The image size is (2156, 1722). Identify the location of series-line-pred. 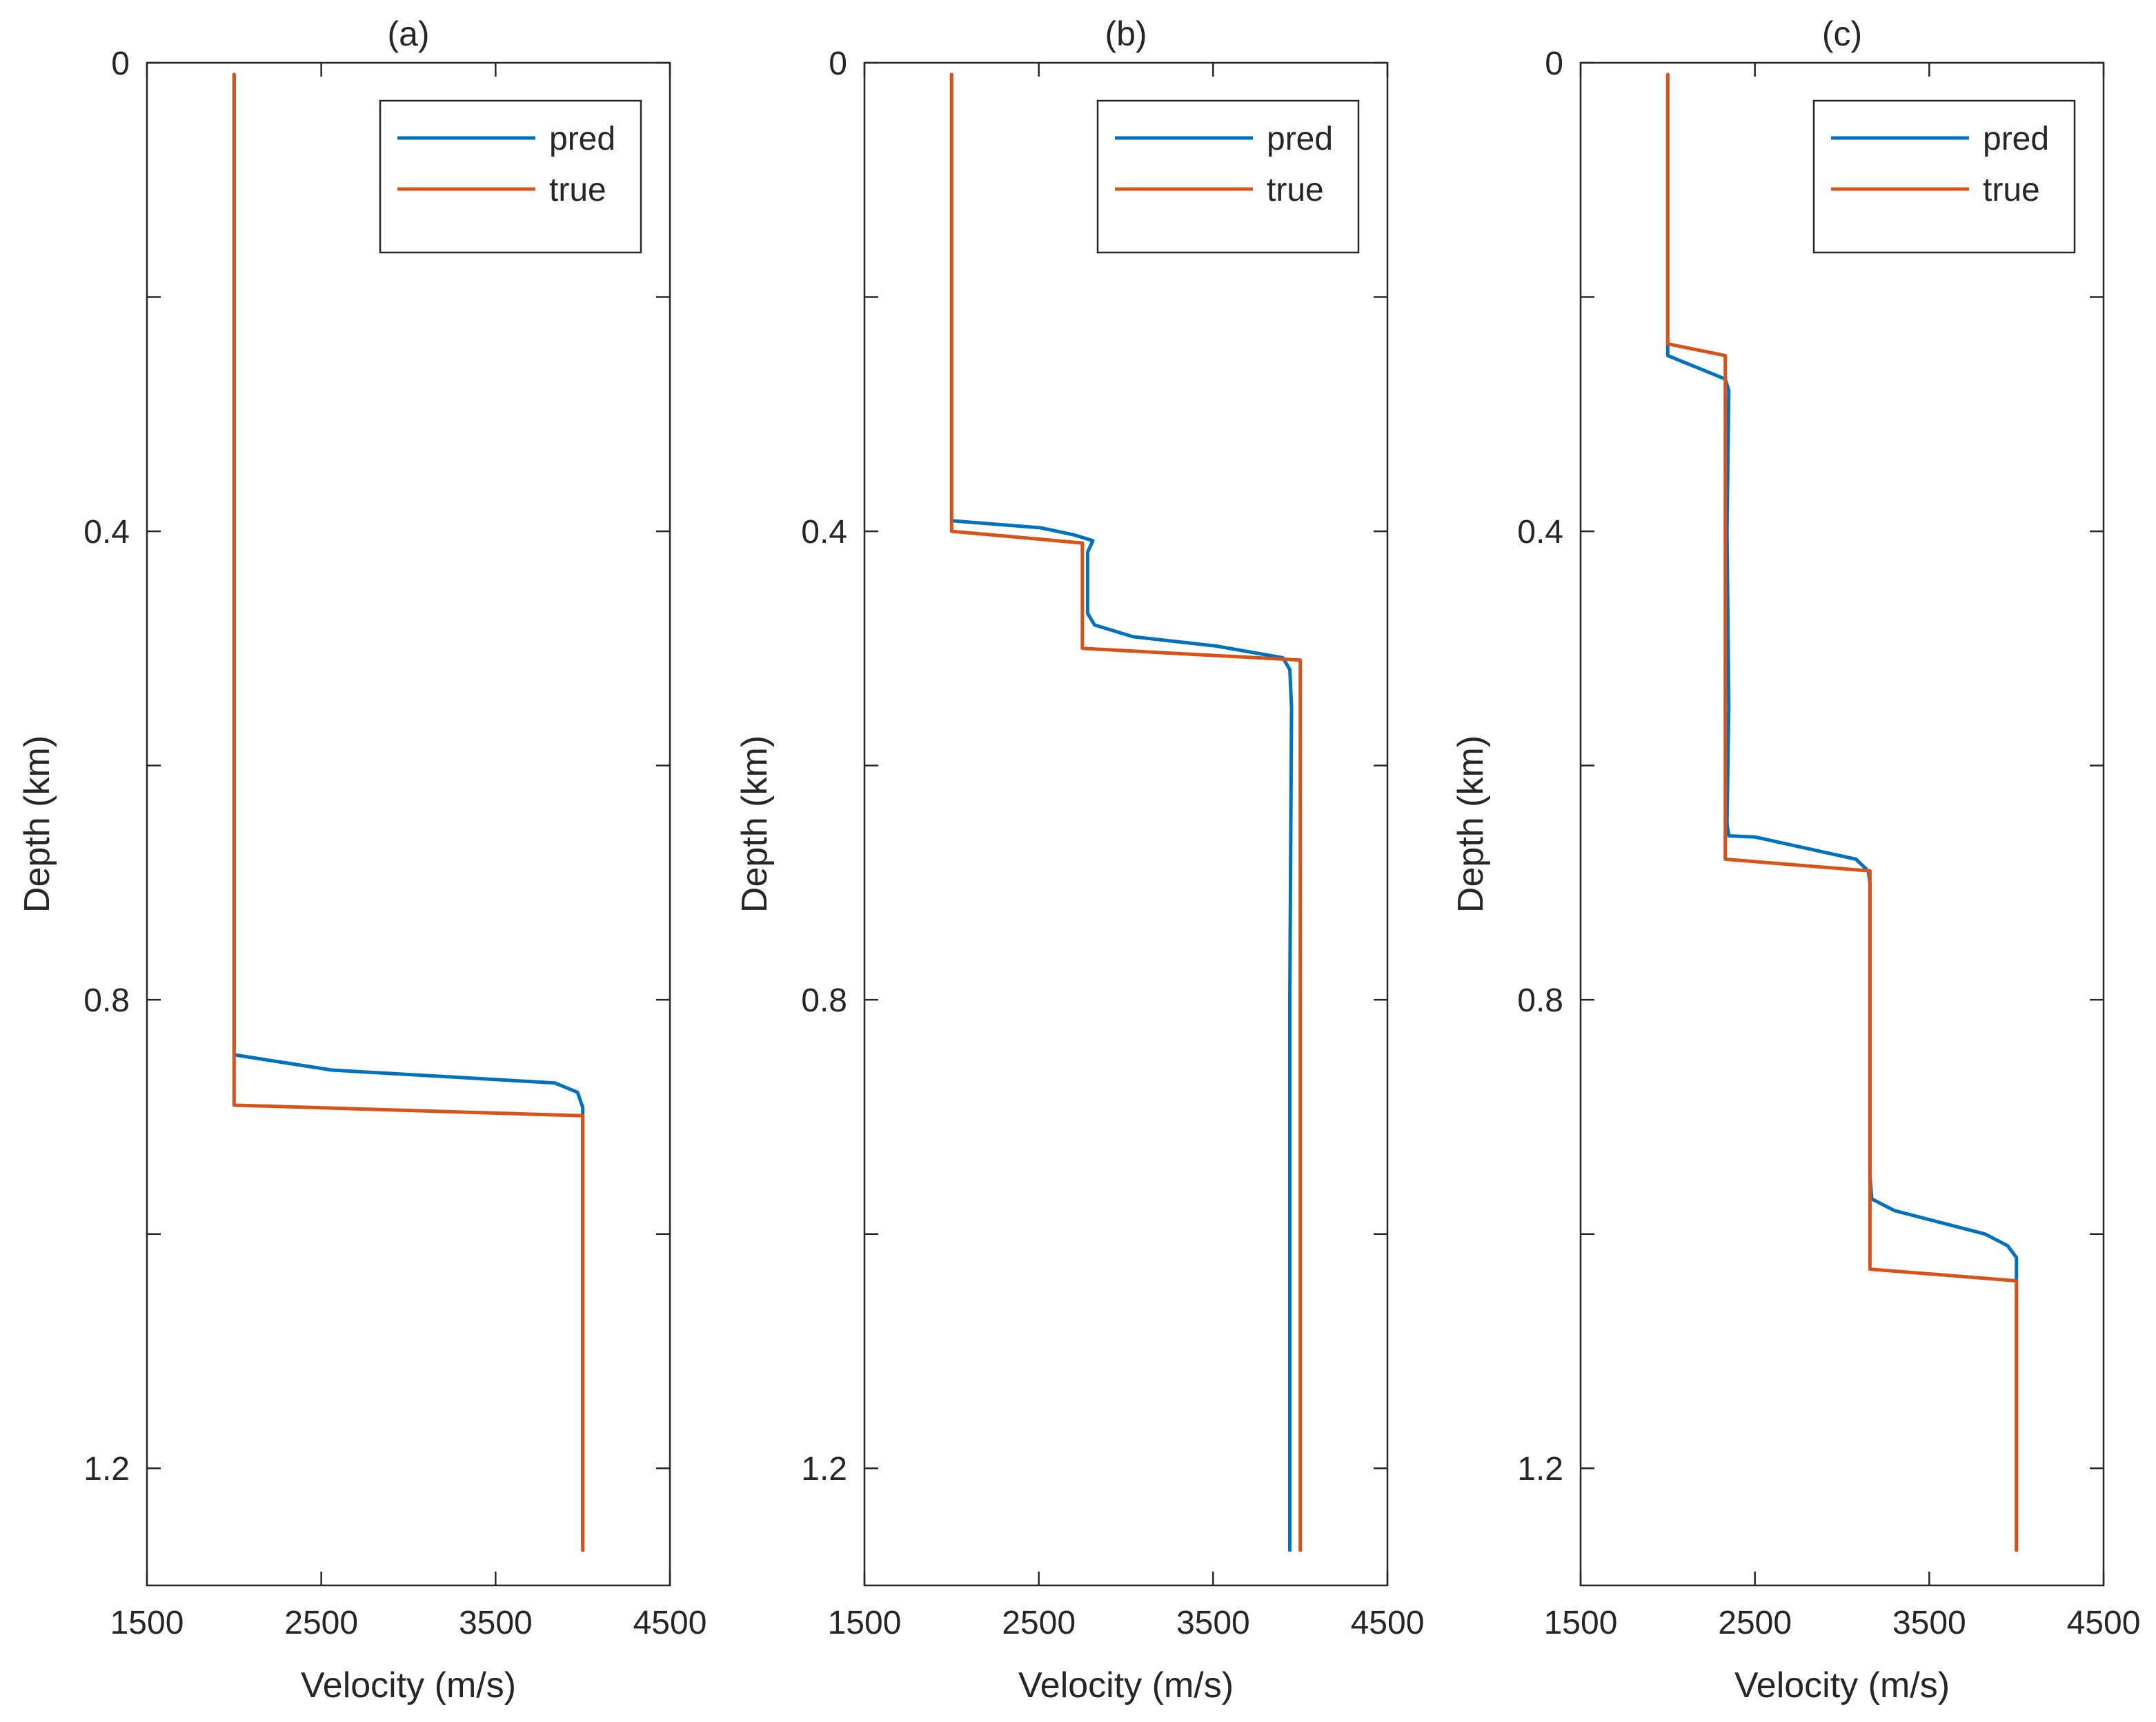
(1121, 812).